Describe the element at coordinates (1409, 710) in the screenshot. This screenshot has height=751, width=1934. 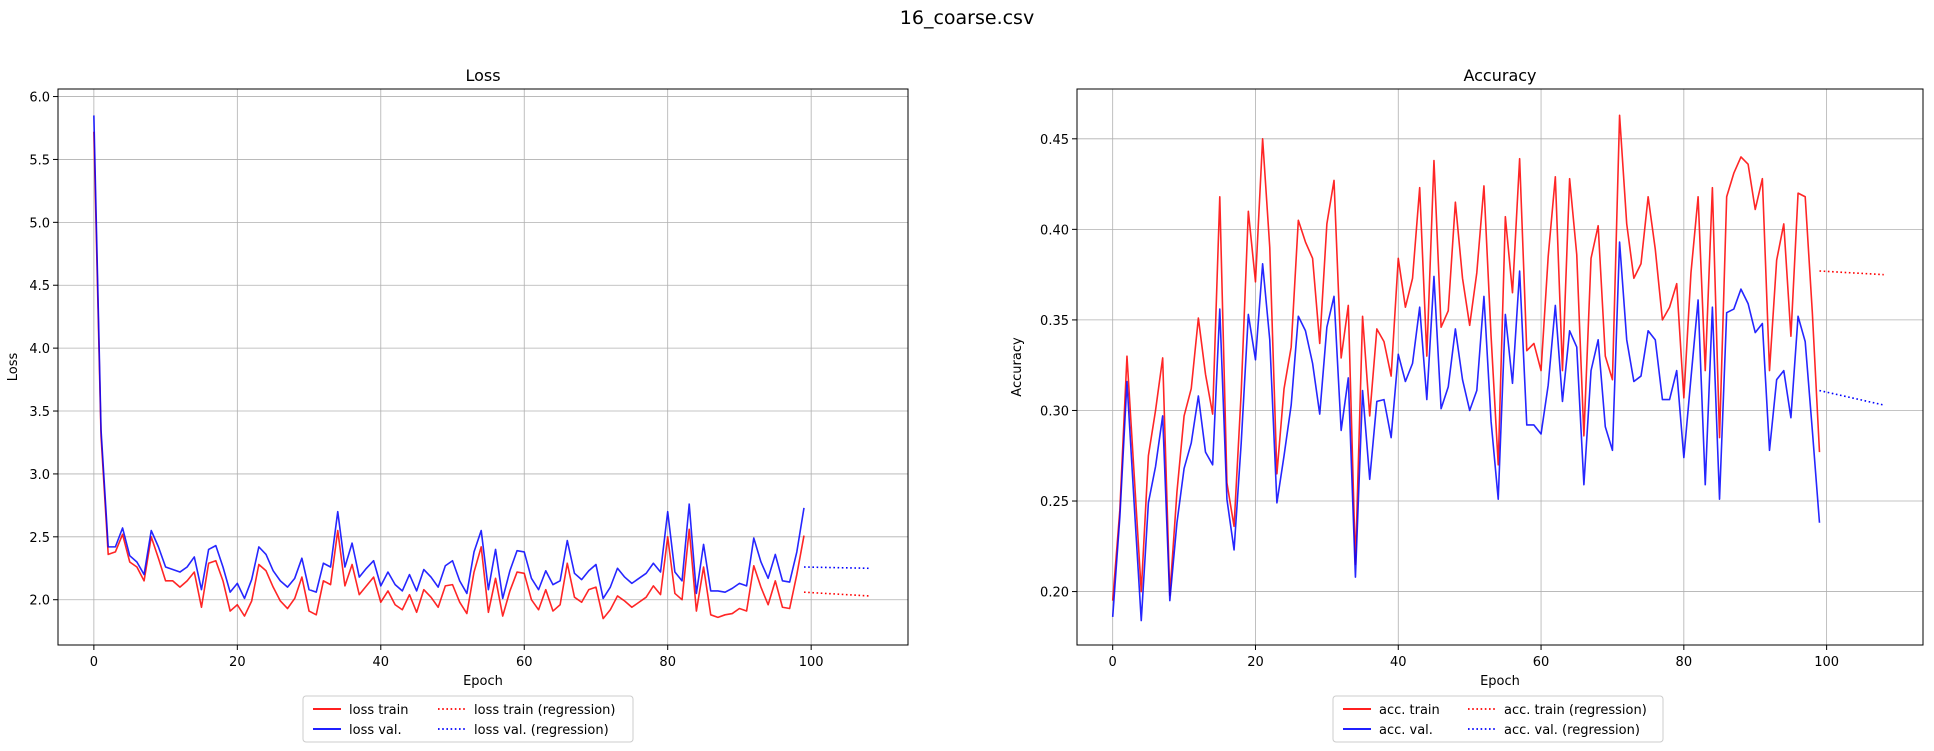
I see `legend-label: acc. train` at that location.